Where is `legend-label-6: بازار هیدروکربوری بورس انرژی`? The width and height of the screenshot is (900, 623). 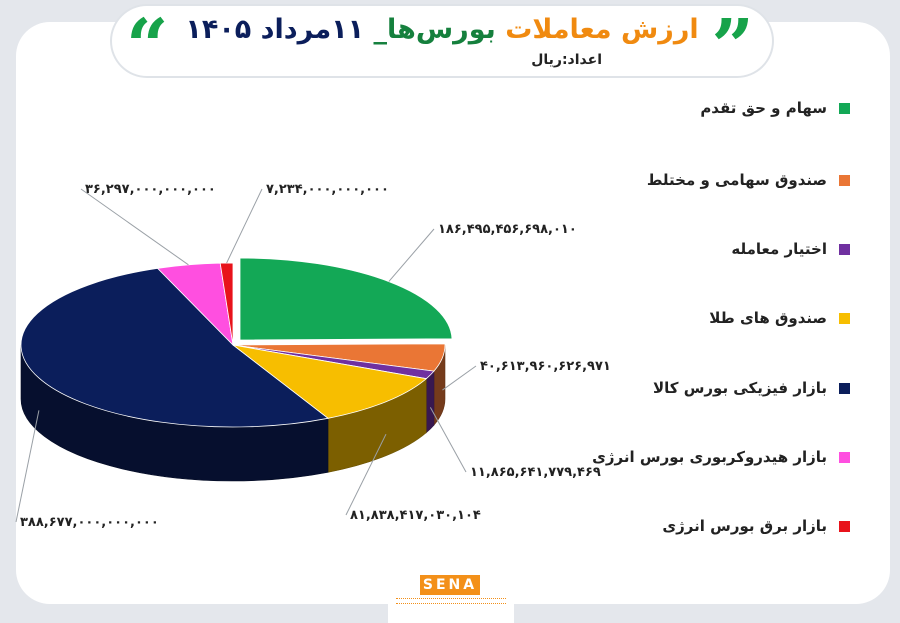 legend-label-6: بازار هیدروکربوری بورس انرژی is located at coordinates (709, 457).